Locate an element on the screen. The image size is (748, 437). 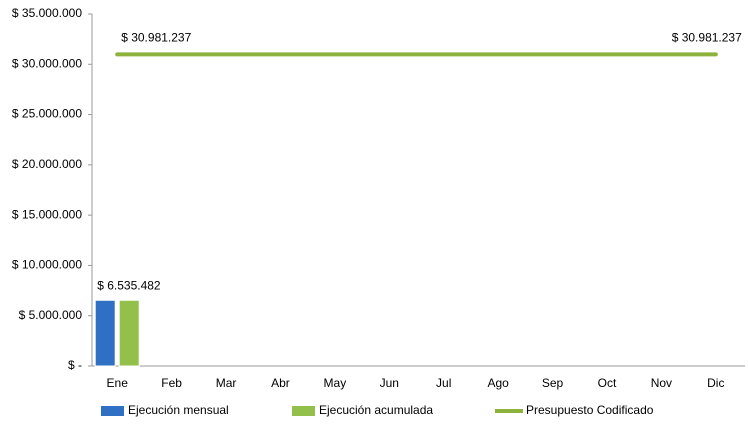
x-tick-label: Feb is located at coordinates (171, 383).